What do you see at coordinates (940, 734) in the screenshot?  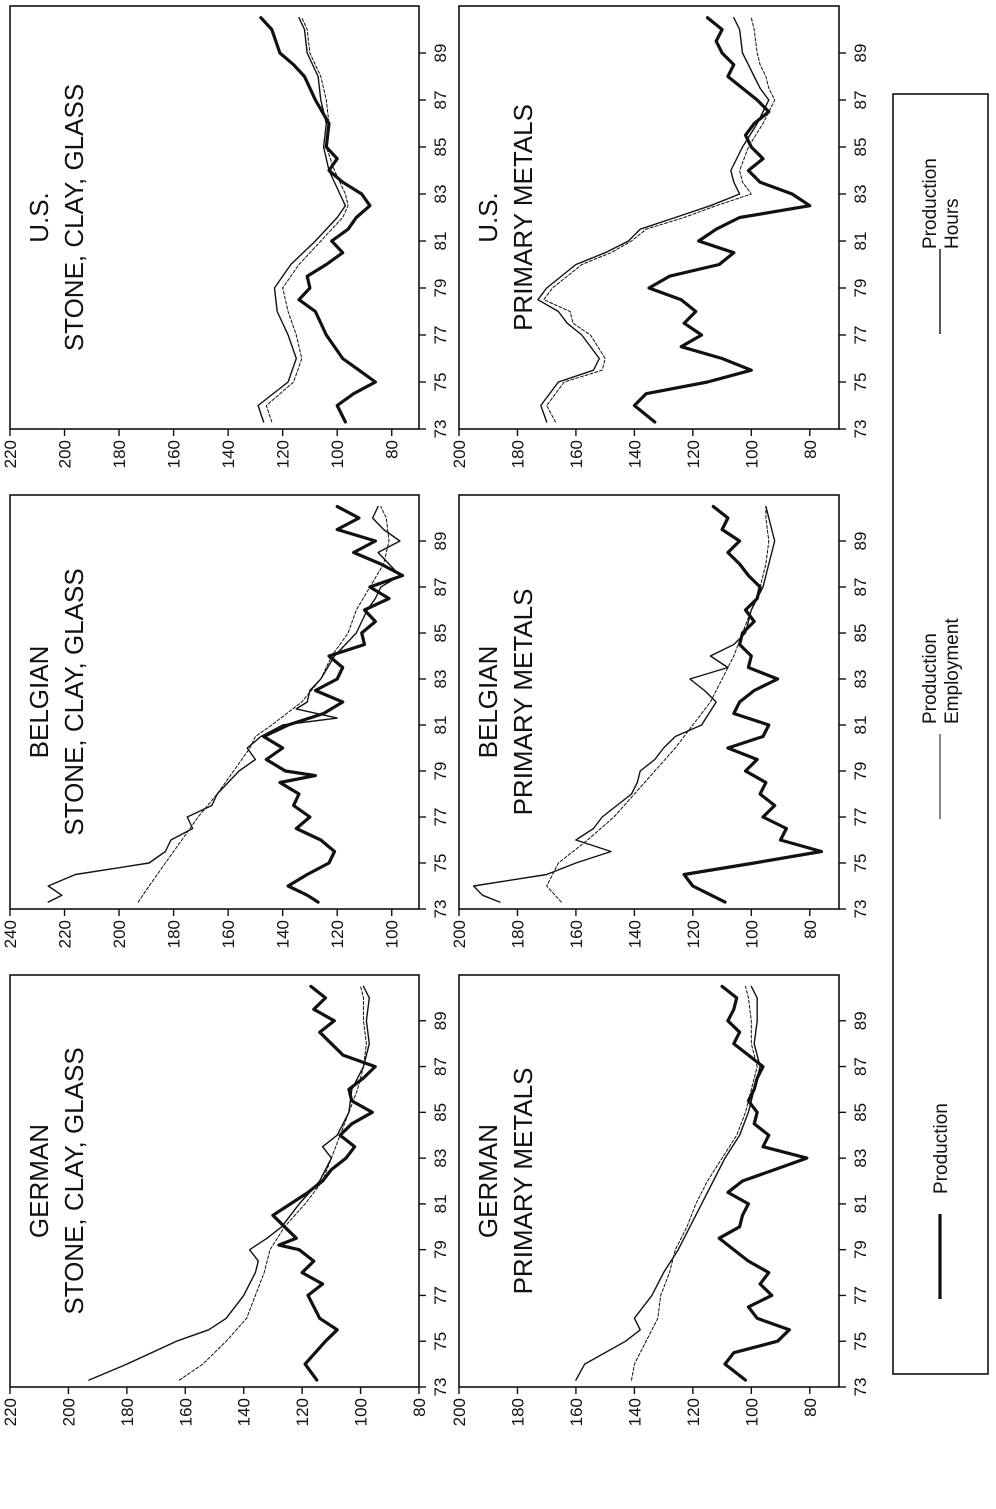 I see `legend-frame` at bounding box center [940, 734].